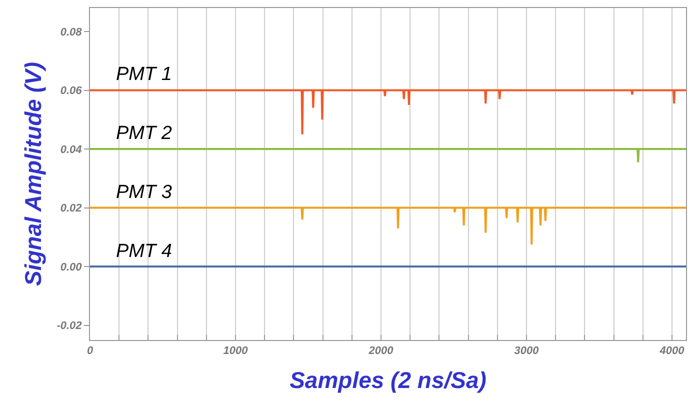  Describe the element at coordinates (90, 351) in the screenshot. I see `x-tick-label: 0` at that location.